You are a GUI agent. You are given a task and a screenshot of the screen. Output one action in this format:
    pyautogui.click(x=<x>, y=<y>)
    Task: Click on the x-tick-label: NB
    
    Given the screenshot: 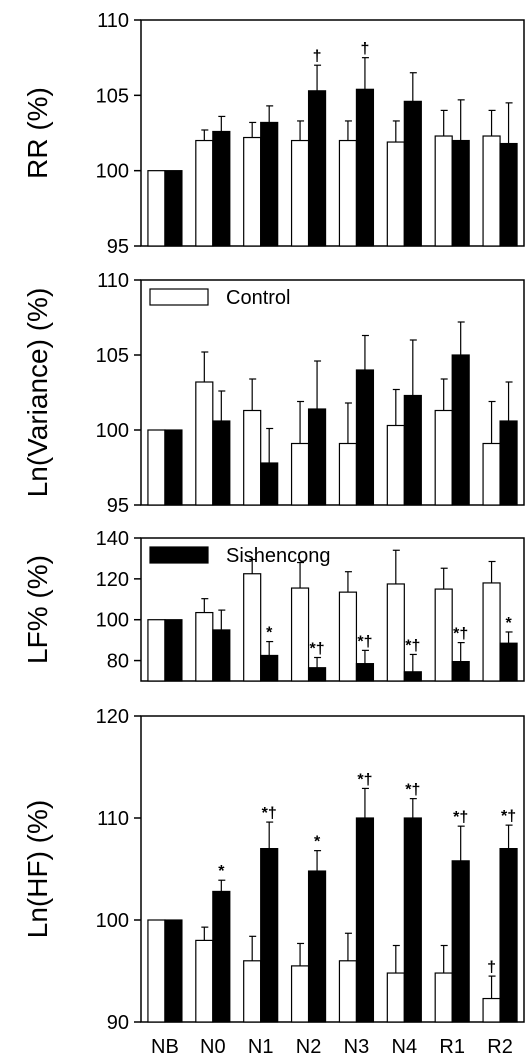 What is the action you would take?
    pyautogui.click(x=165, y=1047)
    